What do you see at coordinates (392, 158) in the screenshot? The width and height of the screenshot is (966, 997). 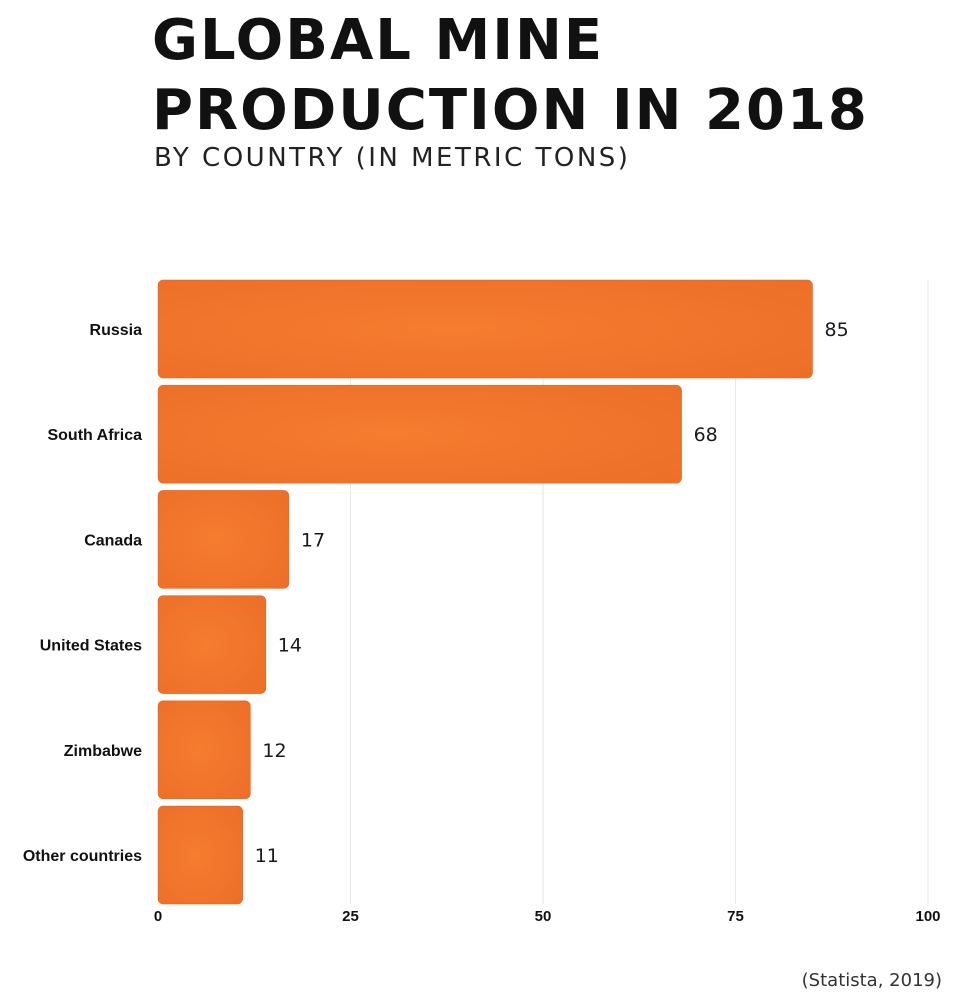 I see `chart-subtitle: BY COUNTRY (IN METRIC TONS)` at bounding box center [392, 158].